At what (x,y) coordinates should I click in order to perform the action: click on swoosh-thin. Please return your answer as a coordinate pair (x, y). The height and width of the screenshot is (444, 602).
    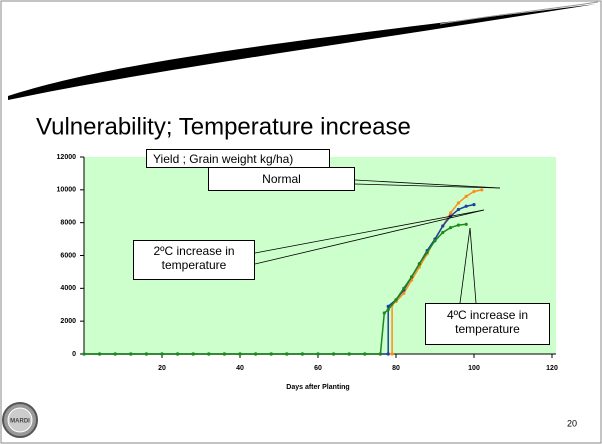
    Looking at the image, I should click on (519, 13).